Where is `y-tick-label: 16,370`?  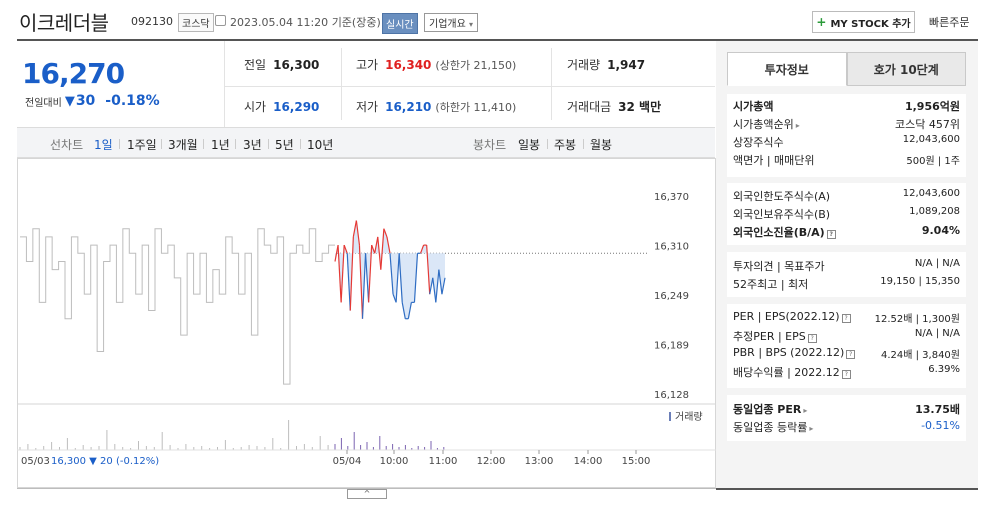
y-tick-label: 16,370 is located at coordinates (671, 197).